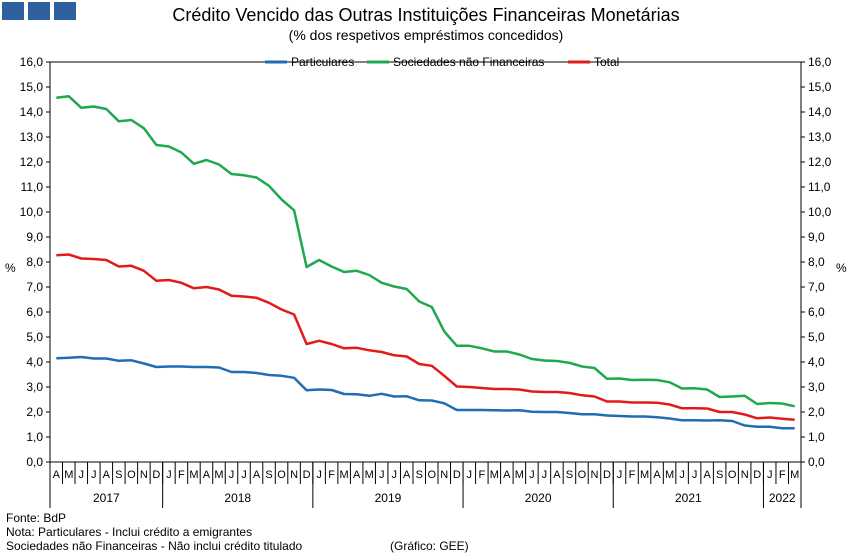 Image resolution: width=852 pixels, height=555 pixels. Describe the element at coordinates (538, 498) in the screenshot. I see `year-label: 2020` at that location.